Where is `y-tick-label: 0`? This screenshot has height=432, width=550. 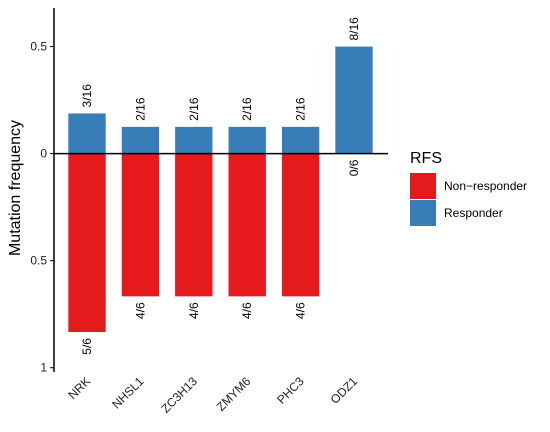
y-tick-label: 0 is located at coordinates (43, 154).